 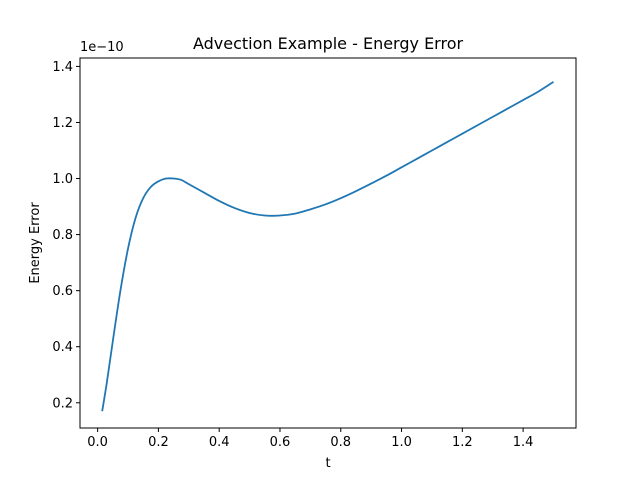 What do you see at coordinates (62, 347) in the screenshot?
I see `y-tick-label: 0.4` at bounding box center [62, 347].